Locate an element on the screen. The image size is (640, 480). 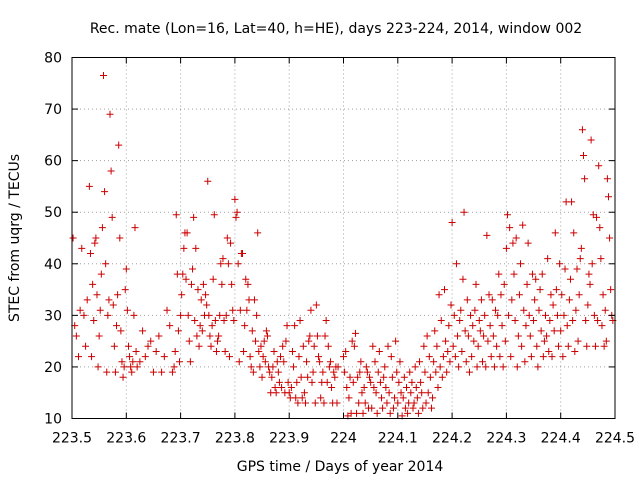
y-tick-labels: 10 20 30 40 50 60 70 80 is located at coordinates (53, 239).